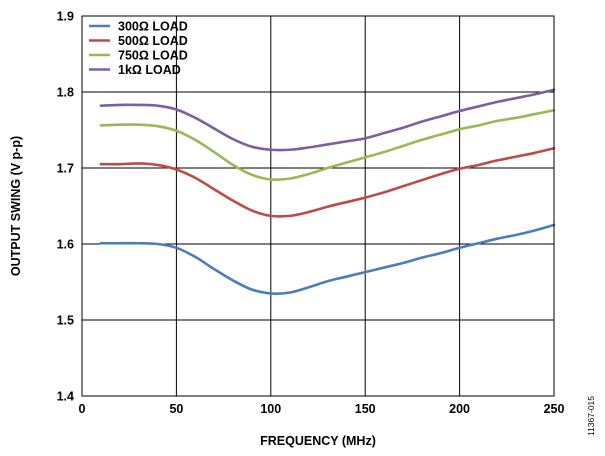 The height and width of the screenshot is (456, 605). I want to click on y-tick-label: 1.7, so click(65, 169).